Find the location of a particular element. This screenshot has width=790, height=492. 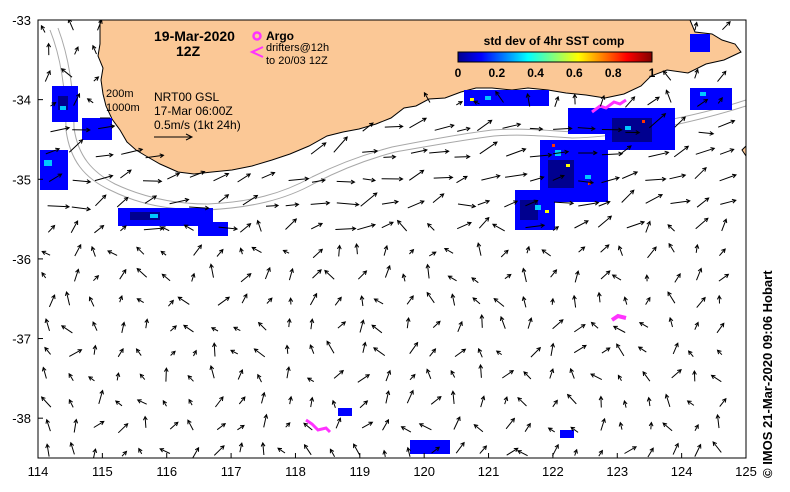

drifters-period: to 20/03 12Z is located at coordinates (297, 61).